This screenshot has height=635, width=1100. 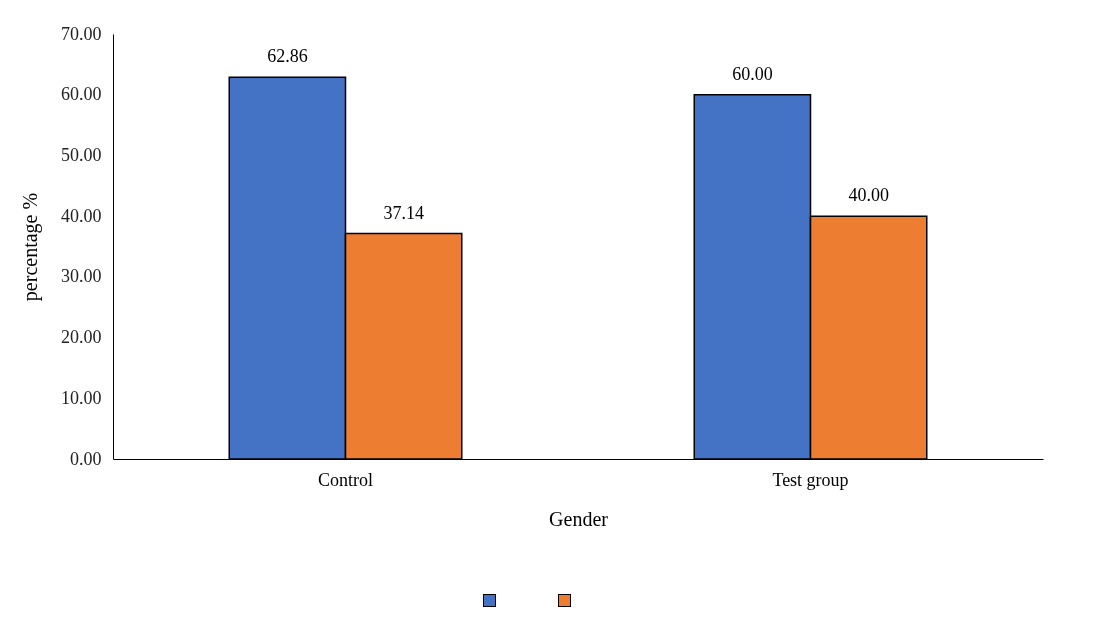 I want to click on y-tick-label: 50.00, so click(x=81, y=154).